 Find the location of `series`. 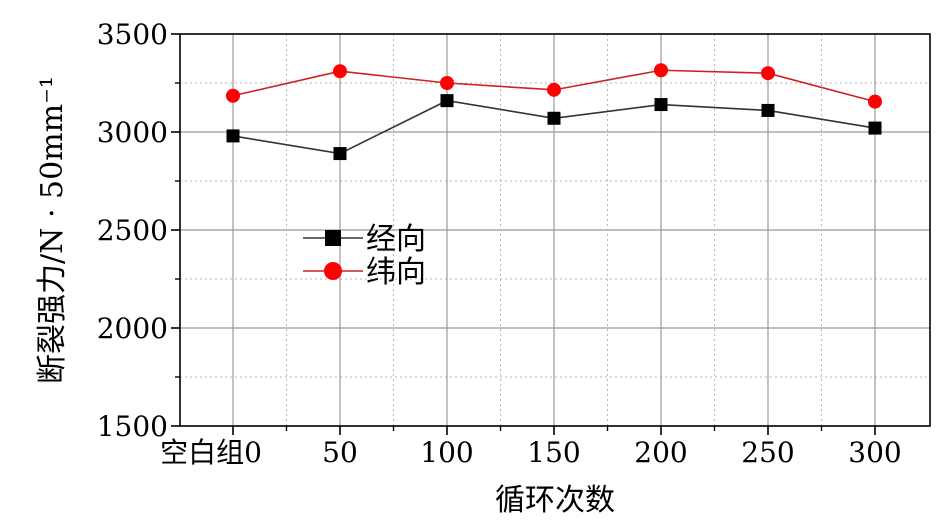

series is located at coordinates (554, 112).